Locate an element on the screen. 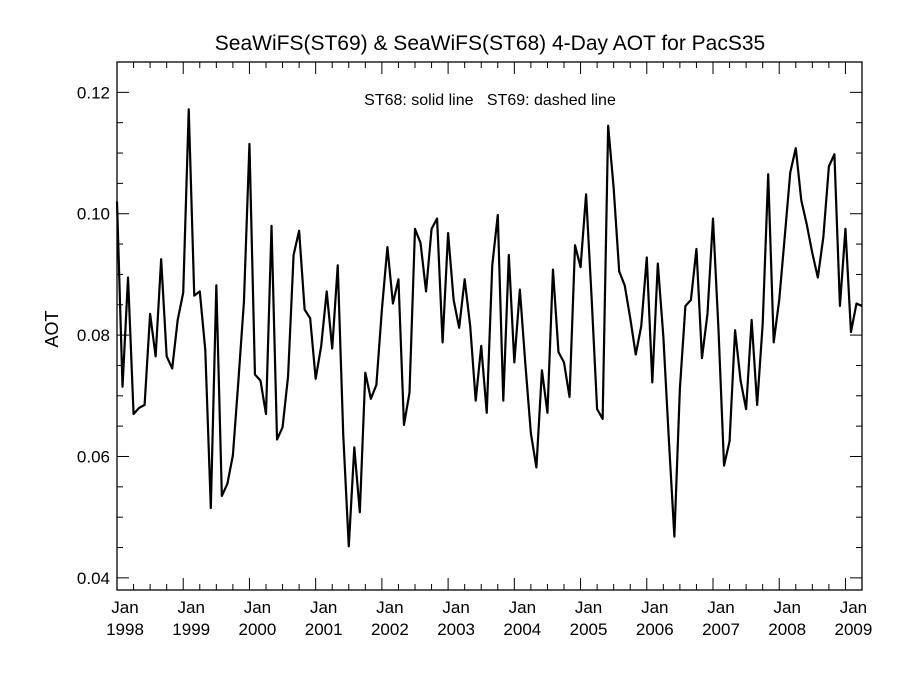  y-tick-label: 0.10 is located at coordinates (93, 214).